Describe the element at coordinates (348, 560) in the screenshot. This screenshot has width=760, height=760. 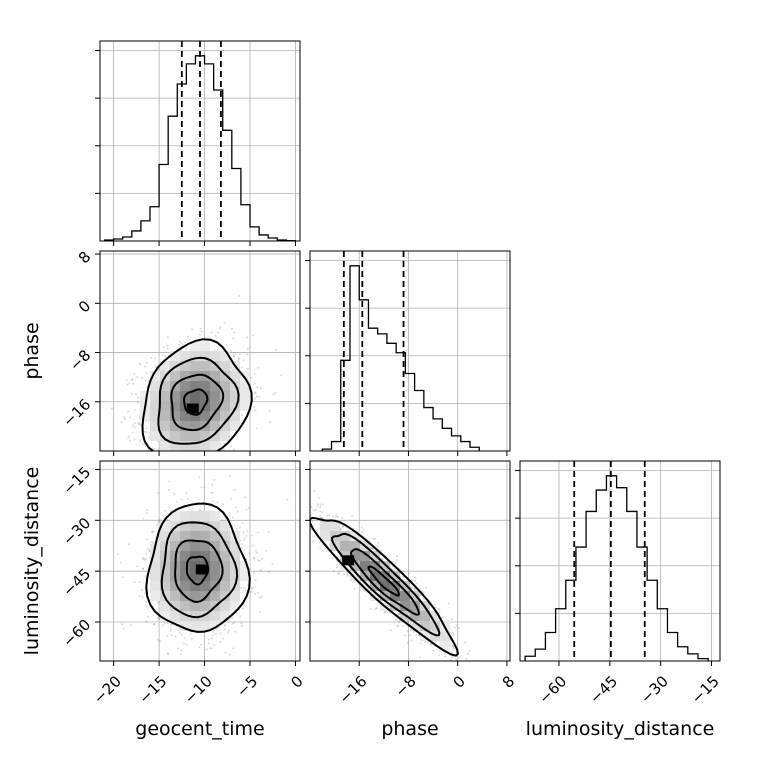
I see `density-peak` at that location.